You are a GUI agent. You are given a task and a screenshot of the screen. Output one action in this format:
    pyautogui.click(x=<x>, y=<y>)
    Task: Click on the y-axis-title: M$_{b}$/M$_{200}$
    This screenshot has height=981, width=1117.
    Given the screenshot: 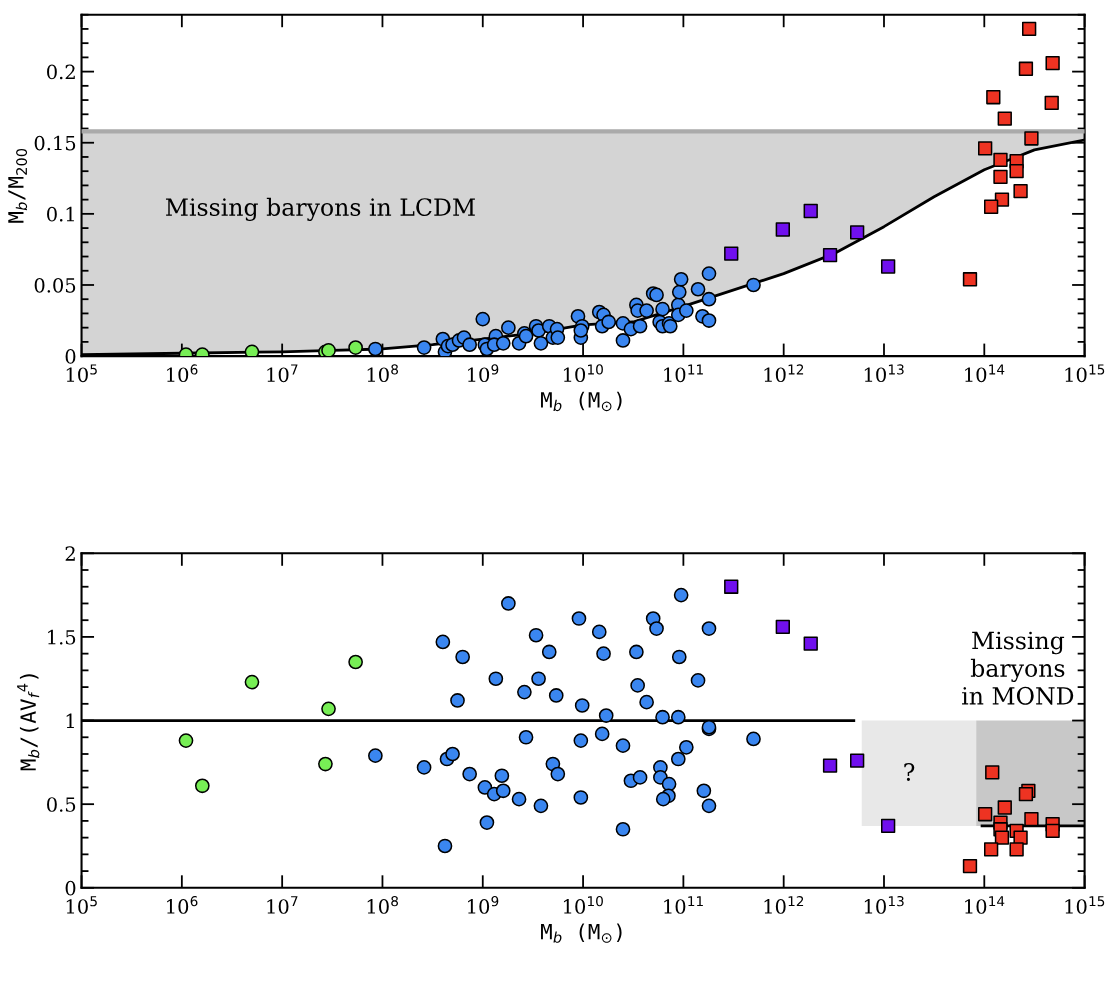 What is the action you would take?
    pyautogui.click(x=18, y=185)
    